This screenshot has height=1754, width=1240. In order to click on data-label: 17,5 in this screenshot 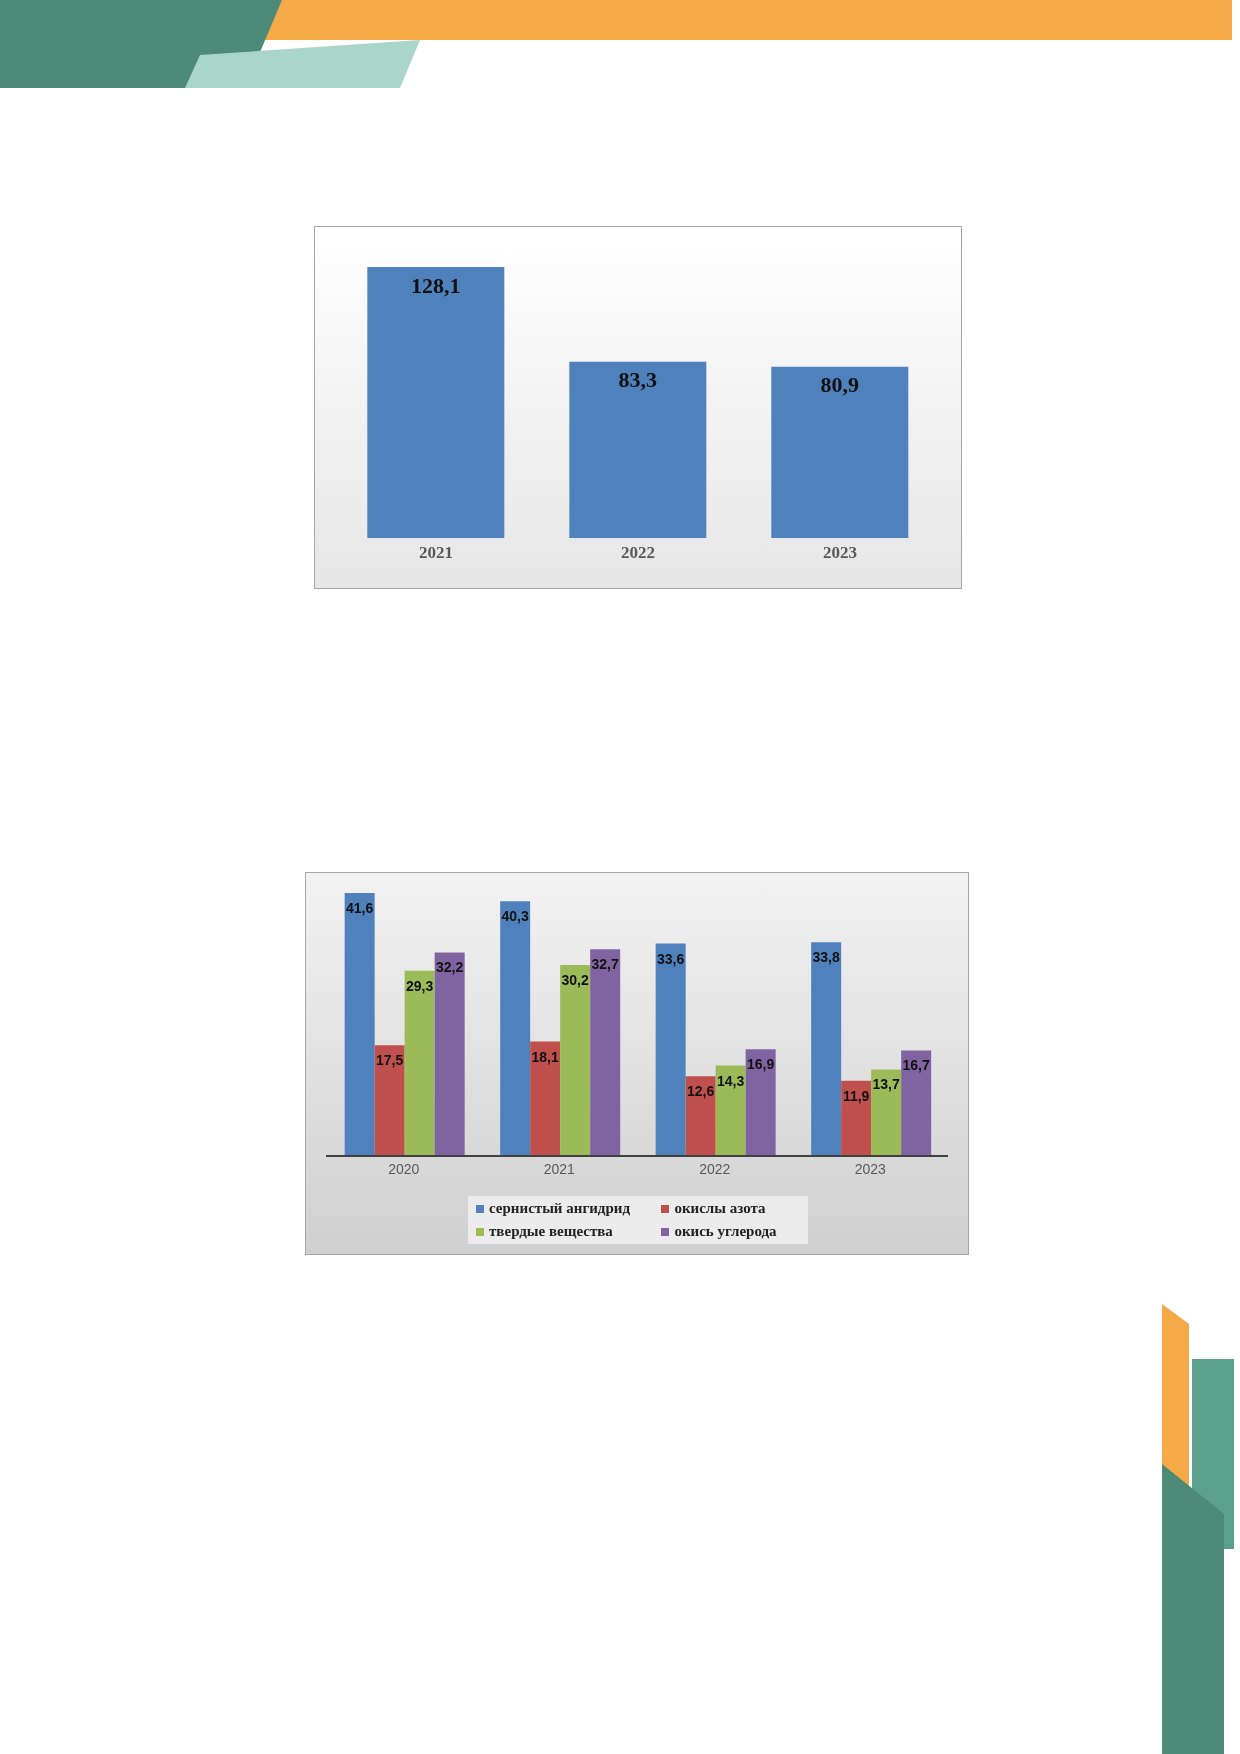, I will do `click(390, 1060)`.